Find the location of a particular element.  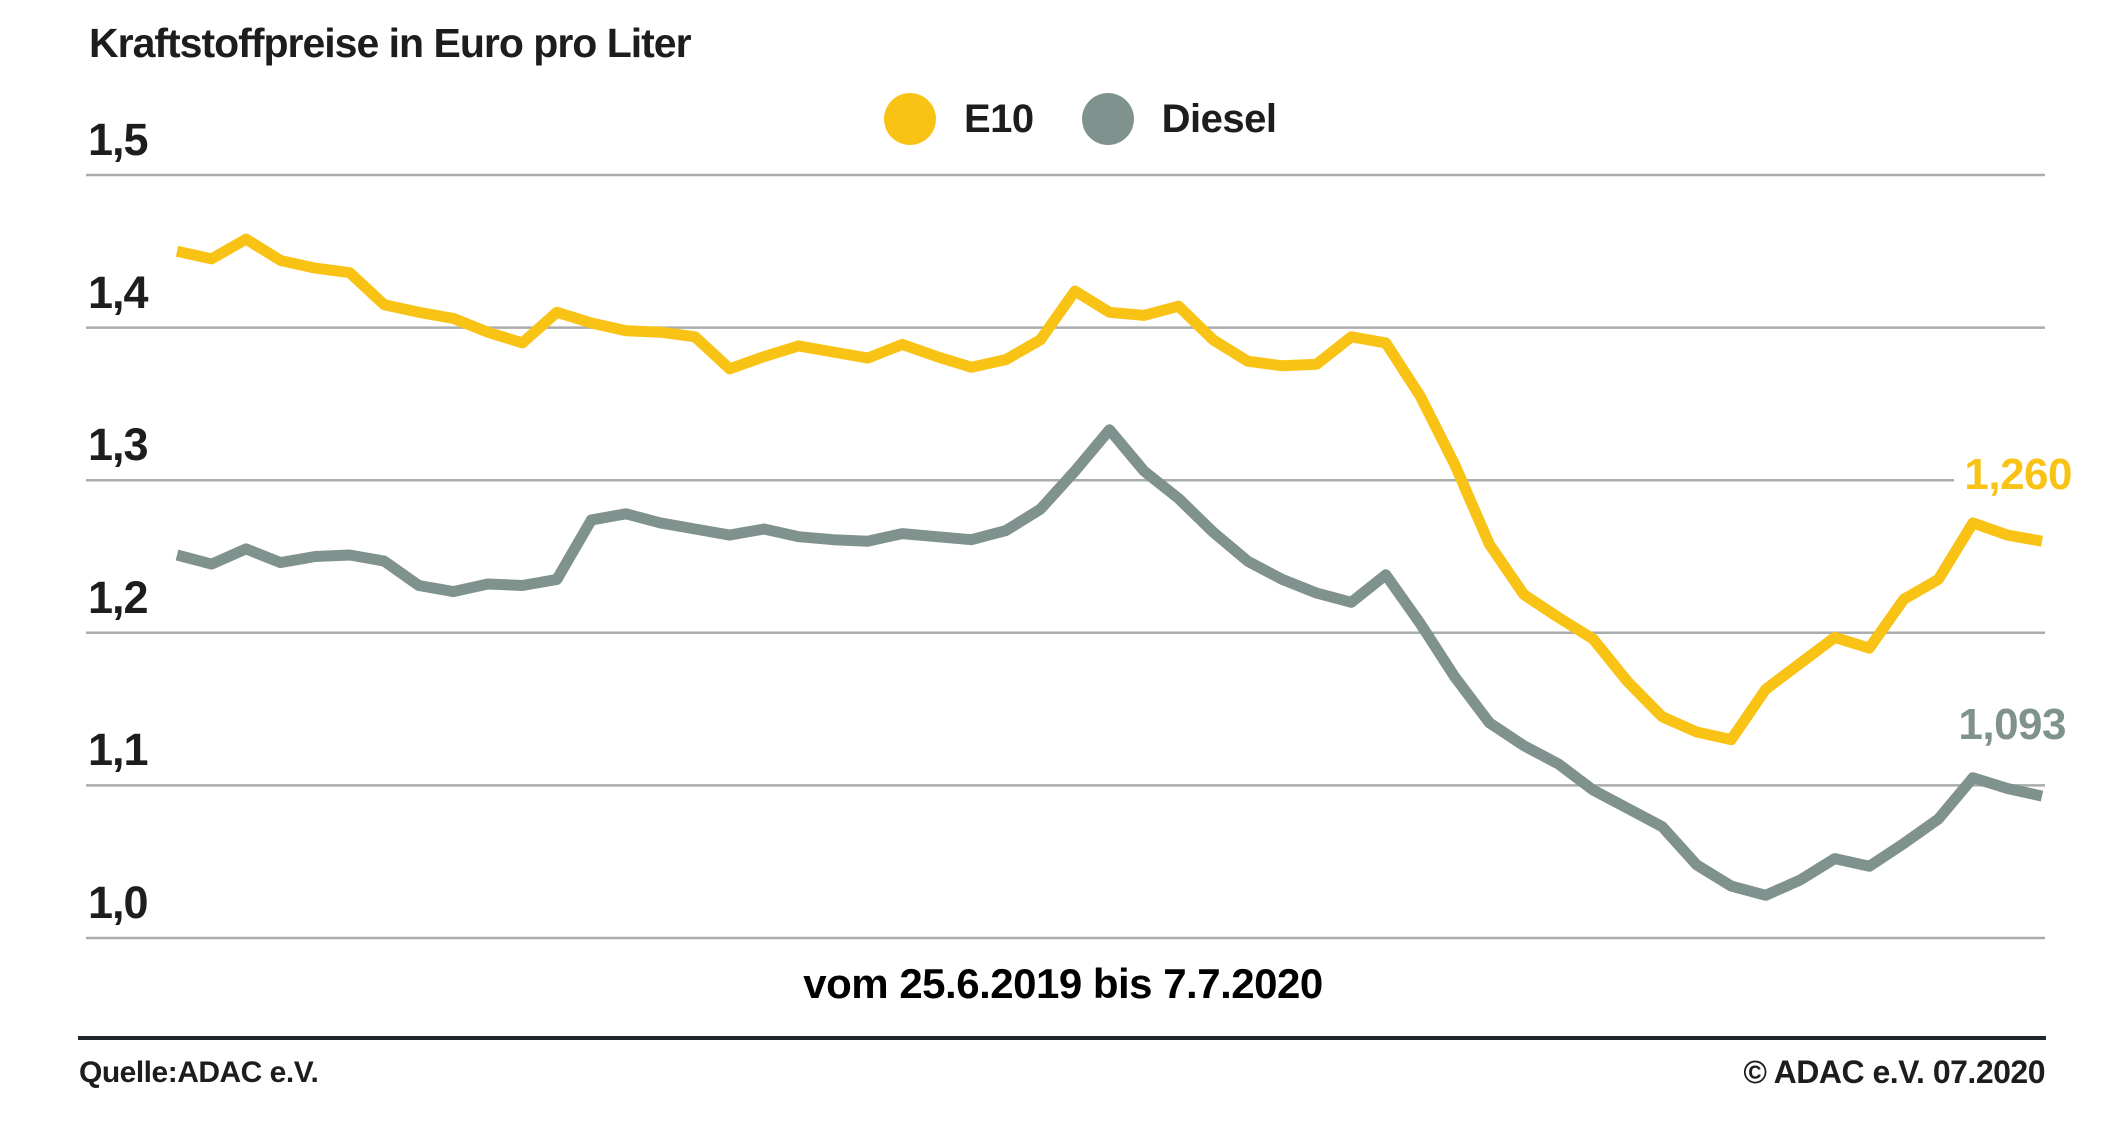

y-axis-label: 1,0 is located at coordinates (118, 902).